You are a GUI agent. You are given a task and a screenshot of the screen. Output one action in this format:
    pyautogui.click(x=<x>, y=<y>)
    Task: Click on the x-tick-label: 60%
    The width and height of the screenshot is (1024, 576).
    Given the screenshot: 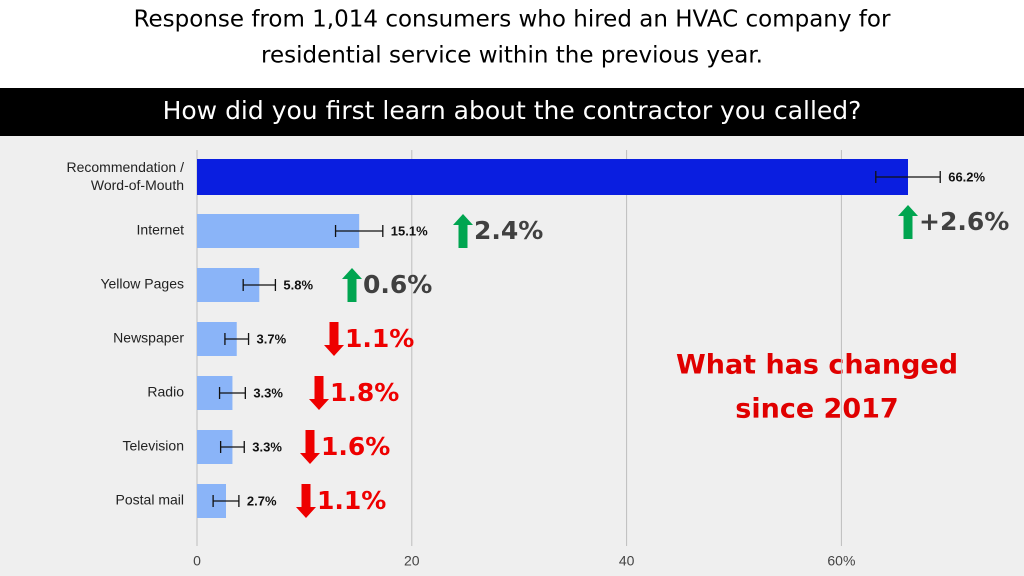 What is the action you would take?
    pyautogui.click(x=841, y=561)
    